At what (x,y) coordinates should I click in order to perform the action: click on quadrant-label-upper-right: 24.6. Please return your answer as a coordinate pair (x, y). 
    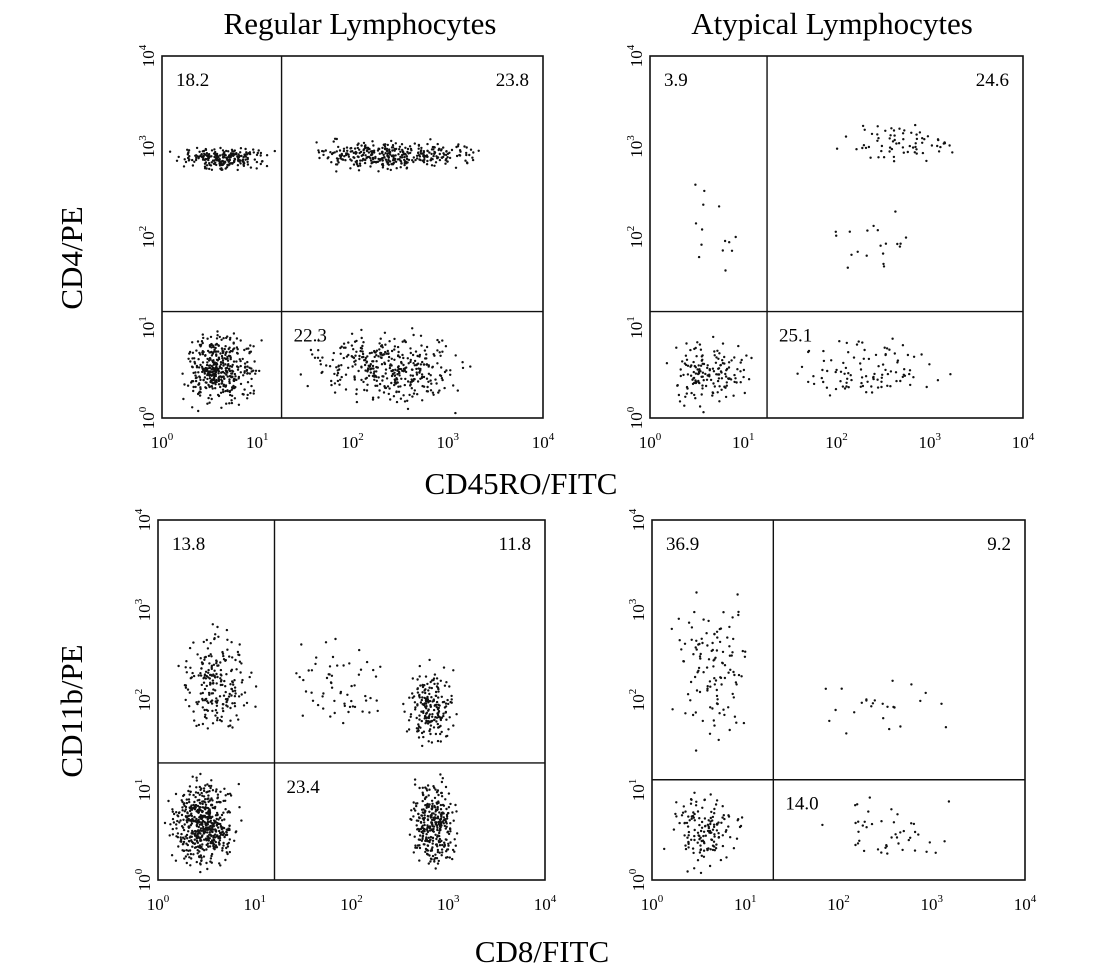
    Looking at the image, I should click on (992, 80).